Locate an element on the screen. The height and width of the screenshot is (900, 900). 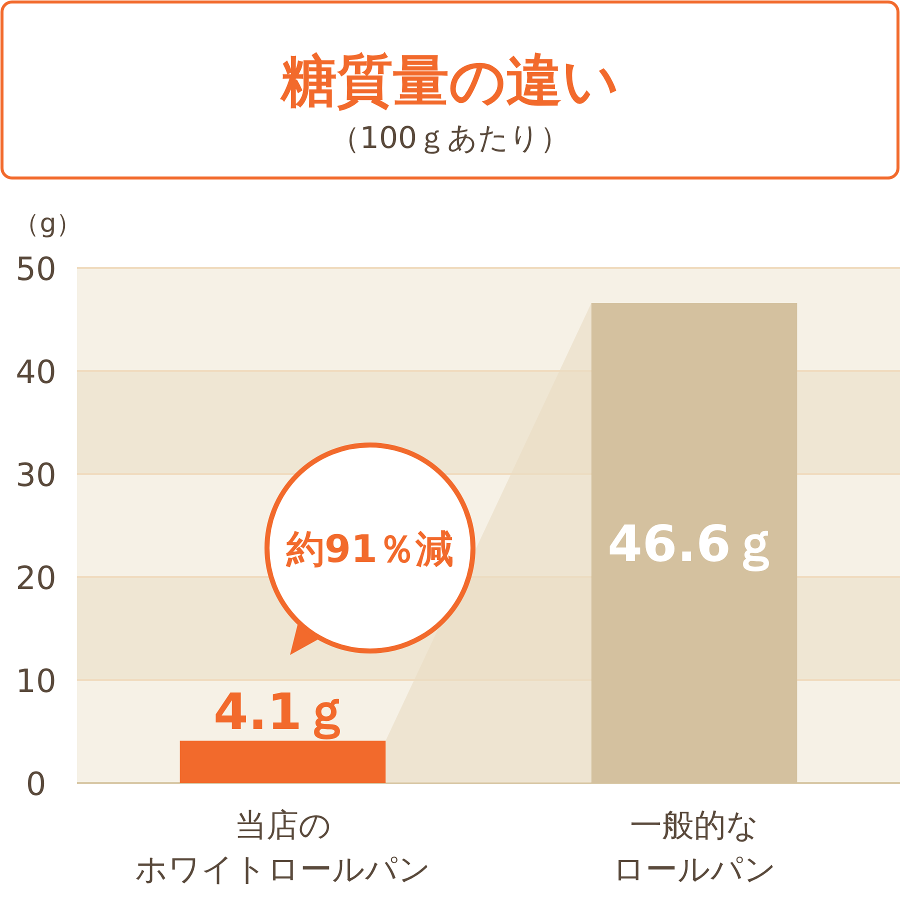
x-tick-label: 当店のホワイトロールパン is located at coordinates (282, 847).